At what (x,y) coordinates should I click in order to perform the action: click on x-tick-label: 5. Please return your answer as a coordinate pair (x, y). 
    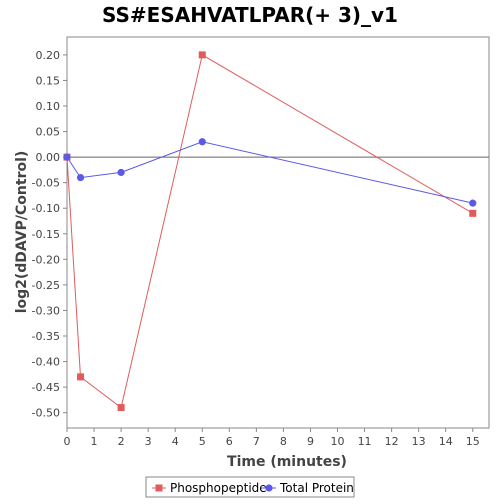
    Looking at the image, I should click on (202, 441).